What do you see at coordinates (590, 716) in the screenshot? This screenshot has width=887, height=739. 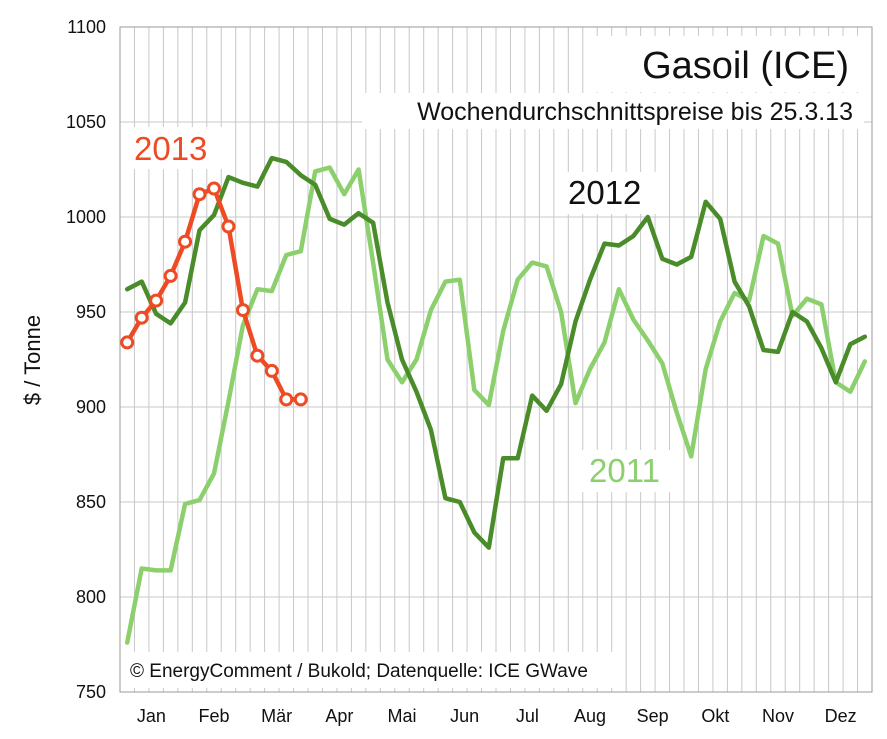 I see `x-tick-label: Aug` at bounding box center [590, 716].